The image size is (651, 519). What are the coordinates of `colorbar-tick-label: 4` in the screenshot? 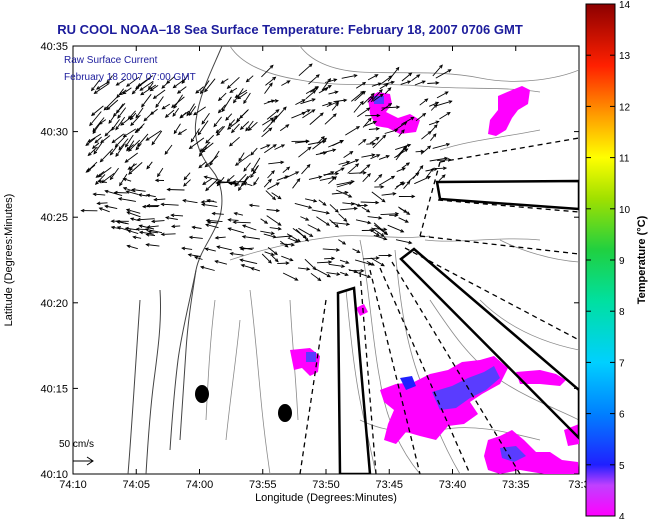 It's located at (622, 515).